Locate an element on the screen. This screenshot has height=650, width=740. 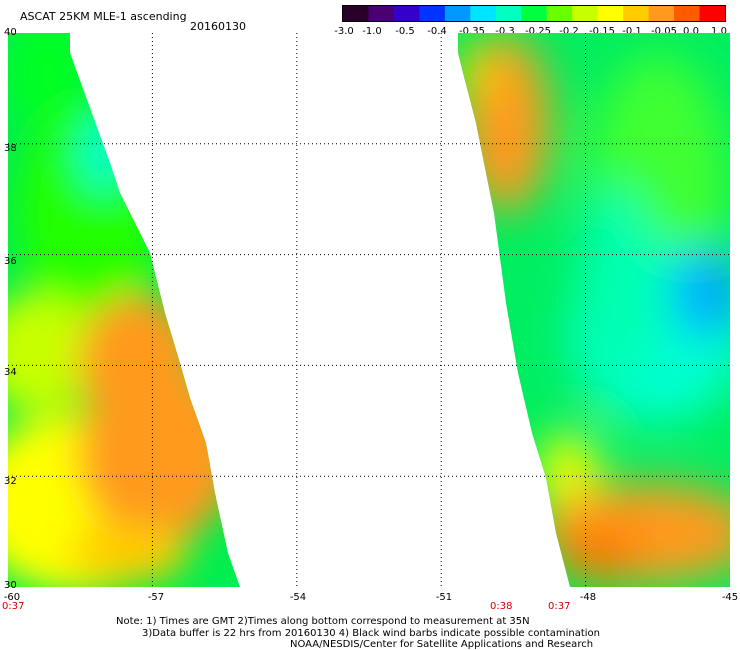
colorbar-tick: -0.3 is located at coordinates (505, 31).